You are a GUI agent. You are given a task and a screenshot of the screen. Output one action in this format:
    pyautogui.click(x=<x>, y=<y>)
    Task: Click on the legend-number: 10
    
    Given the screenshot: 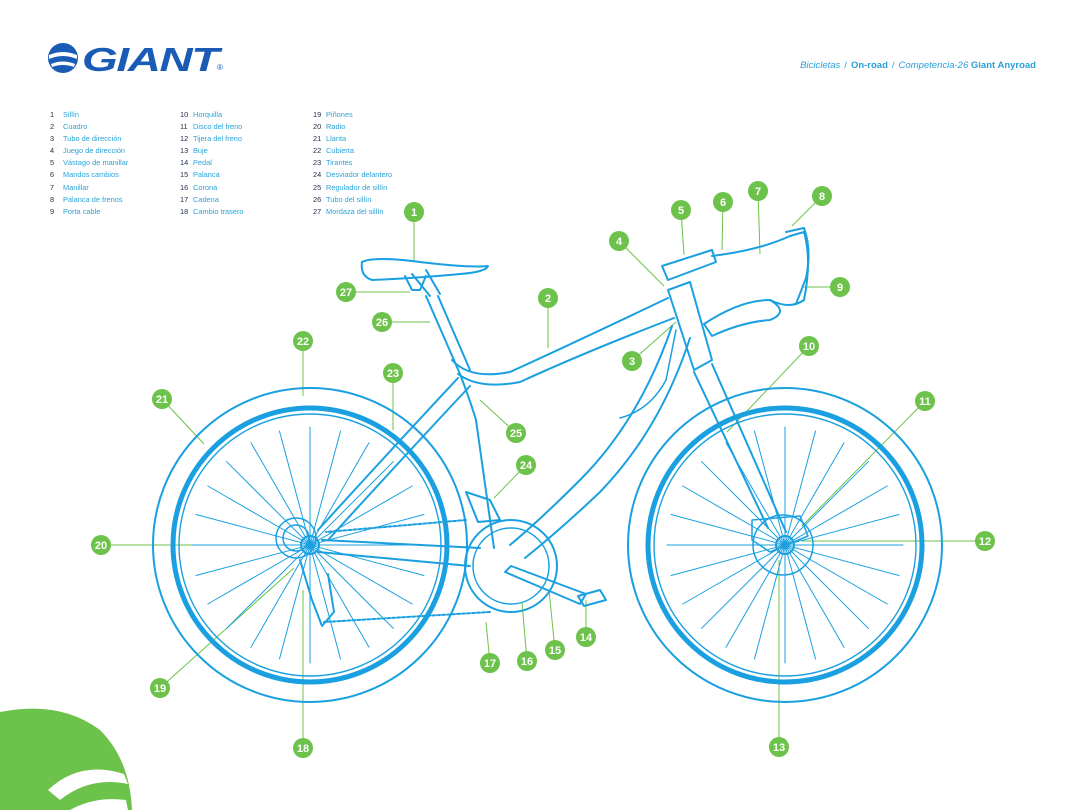 What is the action you would take?
    pyautogui.click(x=184, y=114)
    